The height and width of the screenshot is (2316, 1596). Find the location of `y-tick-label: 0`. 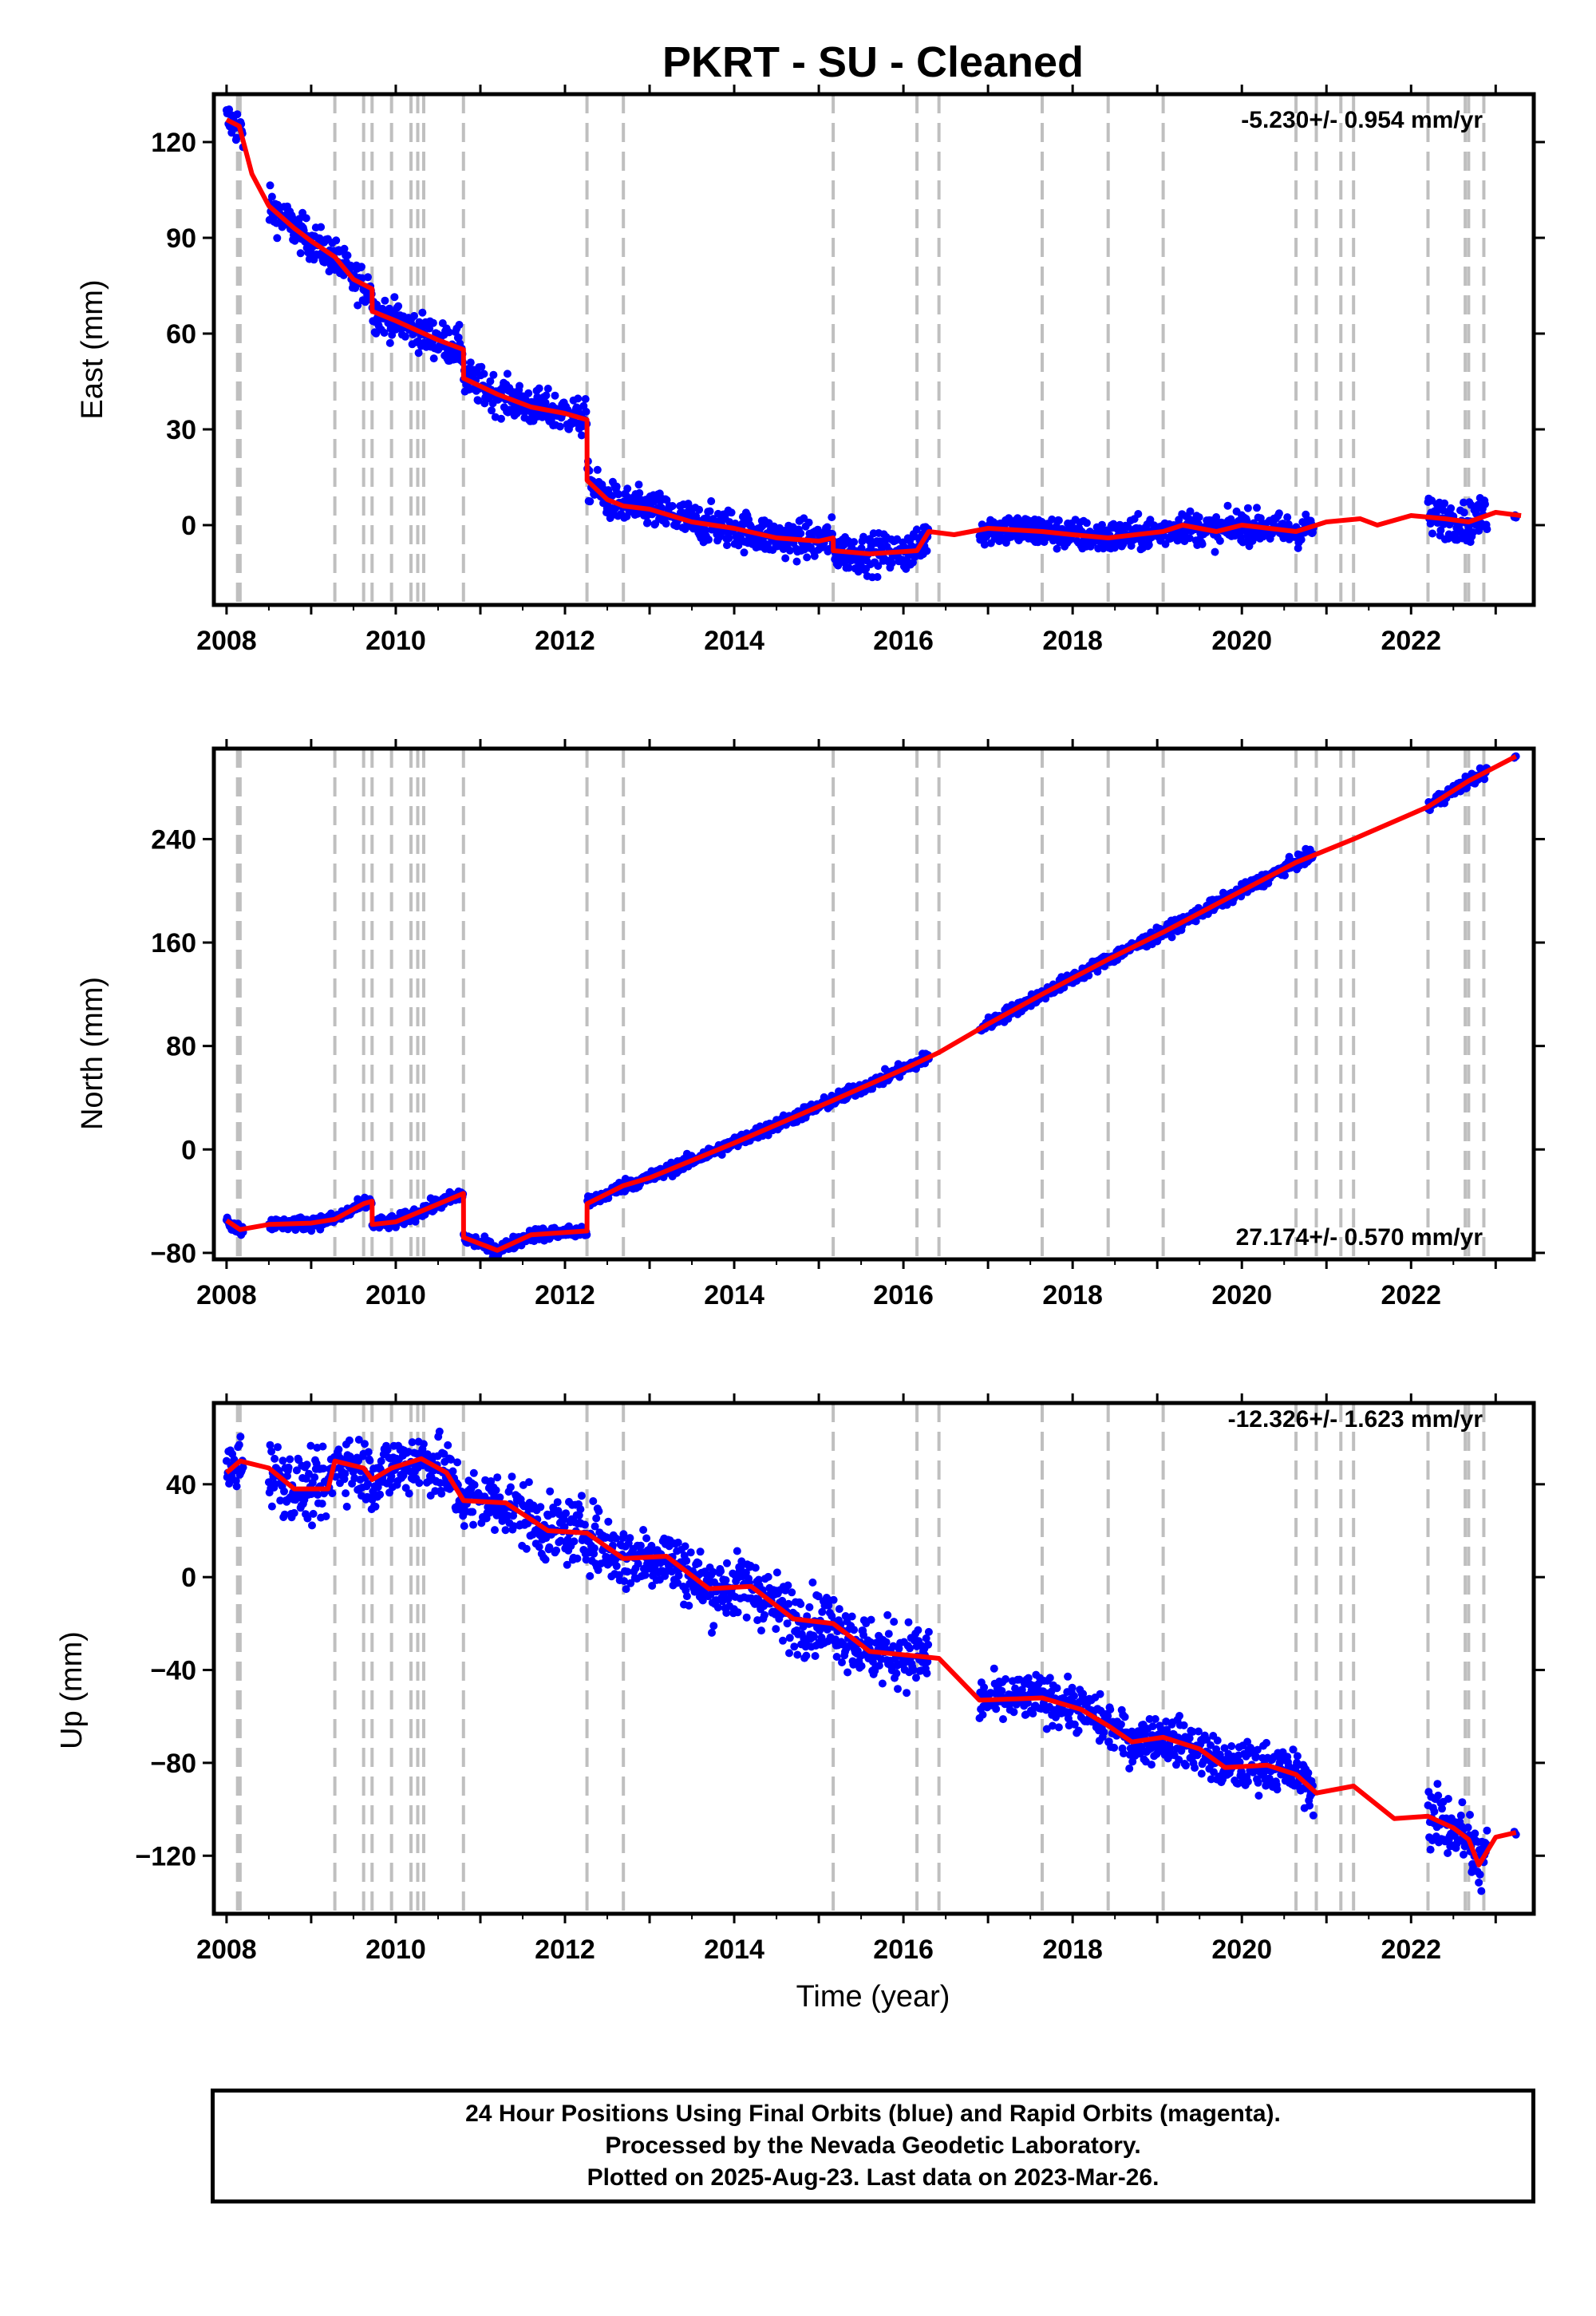

y-tick-label: 0 is located at coordinates (188, 1150).